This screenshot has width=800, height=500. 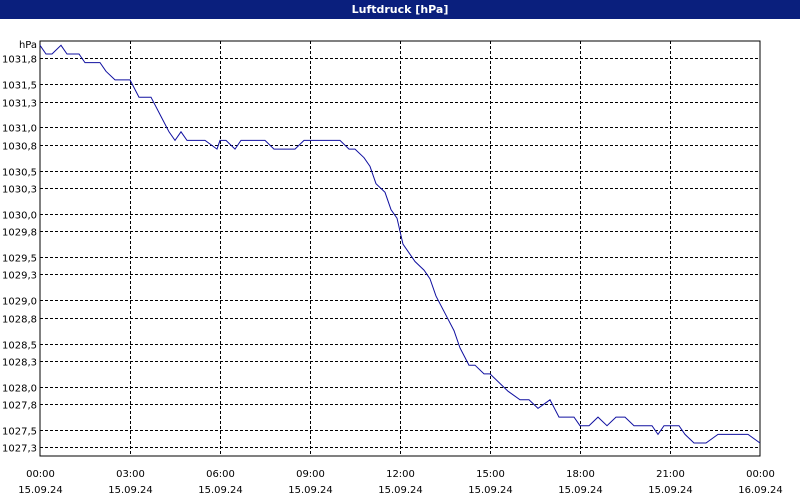 What do you see at coordinates (19, 363) in the screenshot?
I see `y-tick-label: 1028,3` at bounding box center [19, 363].